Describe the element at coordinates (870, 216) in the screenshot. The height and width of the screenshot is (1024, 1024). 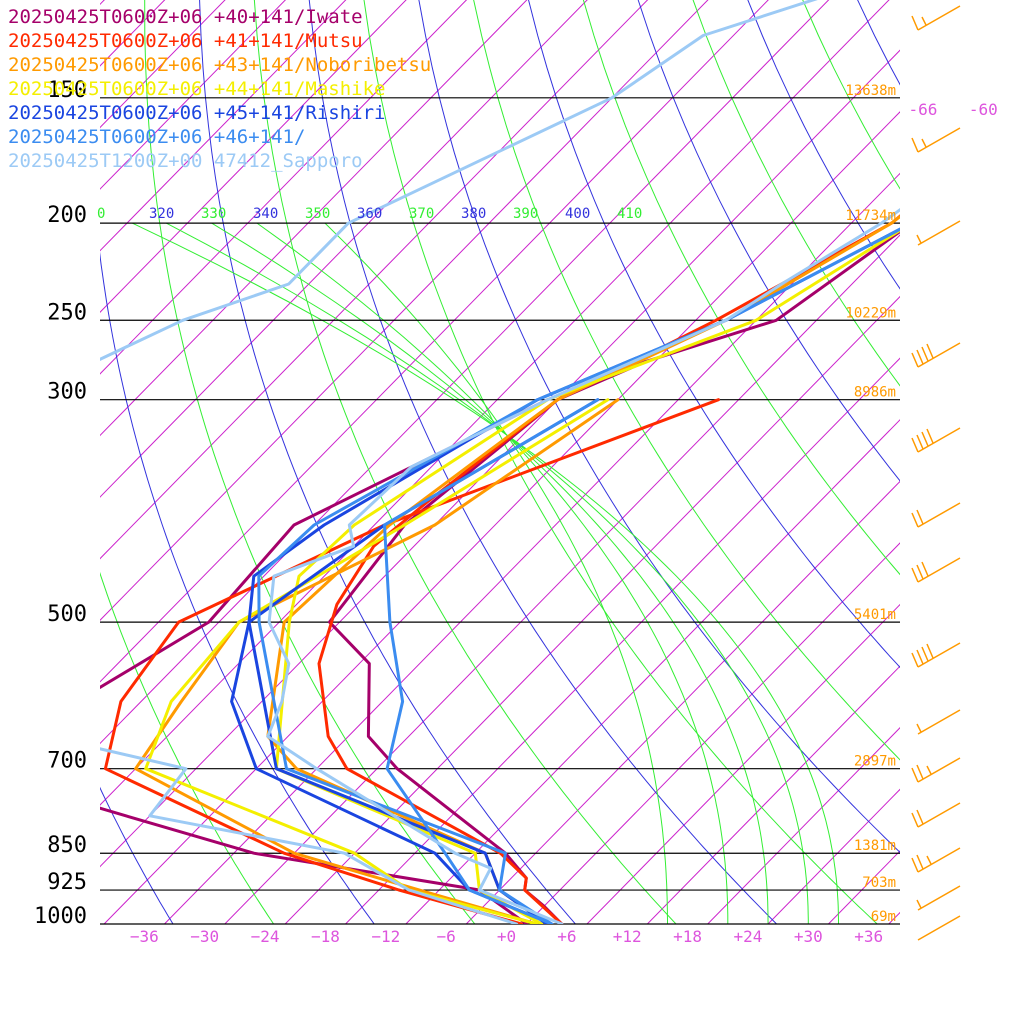
I see `height-label: 11734m` at that location.